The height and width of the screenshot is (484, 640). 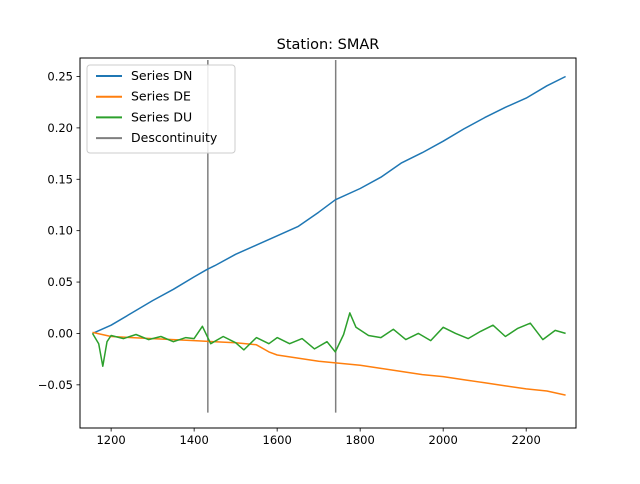 I want to click on y-axis: −0.05 0.00 0.05 0.10 0.15 0.20 0.25, so click(x=59, y=231).